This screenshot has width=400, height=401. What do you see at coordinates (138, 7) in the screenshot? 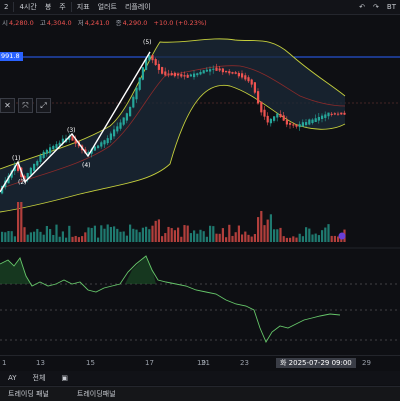
I see `replay-button: 리플레이` at bounding box center [138, 7].